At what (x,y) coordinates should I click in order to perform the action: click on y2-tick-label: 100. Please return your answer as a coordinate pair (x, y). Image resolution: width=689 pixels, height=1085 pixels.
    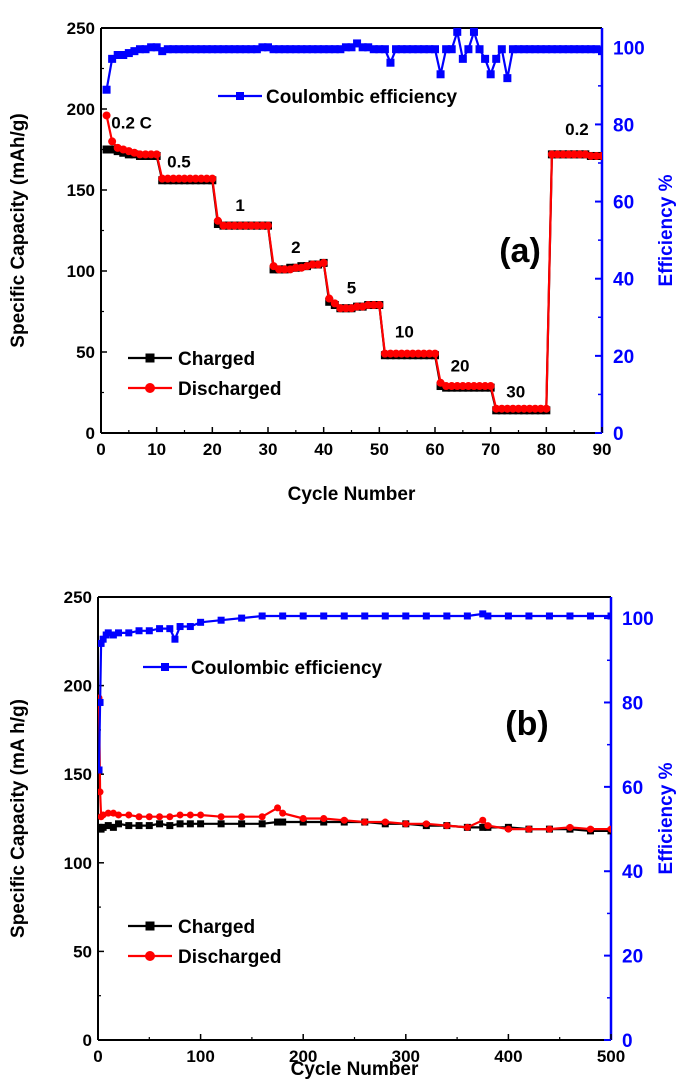
    Looking at the image, I should click on (638, 619).